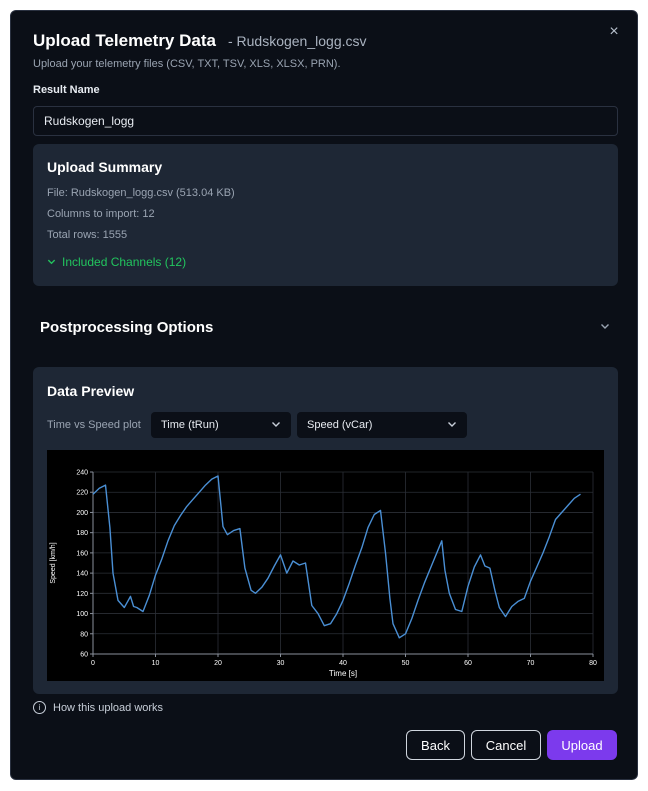 The width and height of the screenshot is (648, 791). Describe the element at coordinates (82, 533) in the screenshot. I see `y-tick-label: 180` at that location.